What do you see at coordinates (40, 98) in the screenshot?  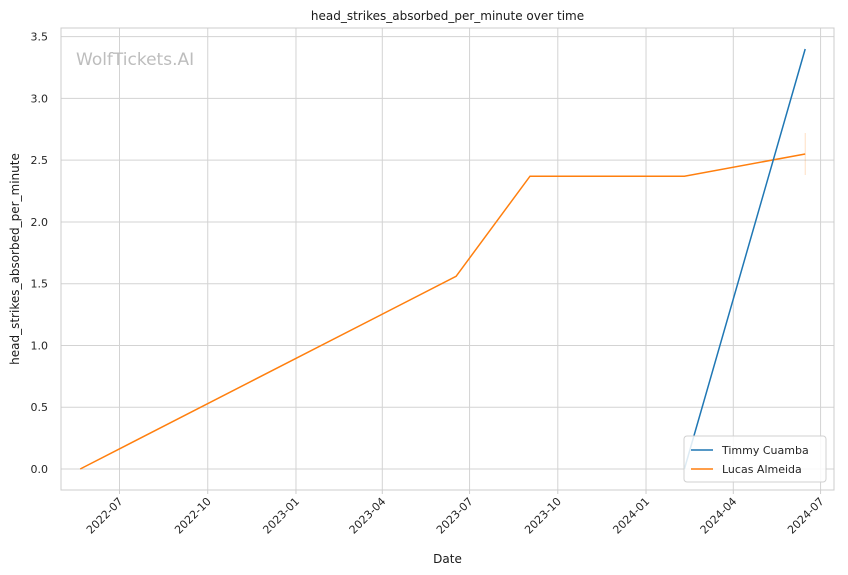 I see `y-tick-label: 3.0` at bounding box center [40, 98].